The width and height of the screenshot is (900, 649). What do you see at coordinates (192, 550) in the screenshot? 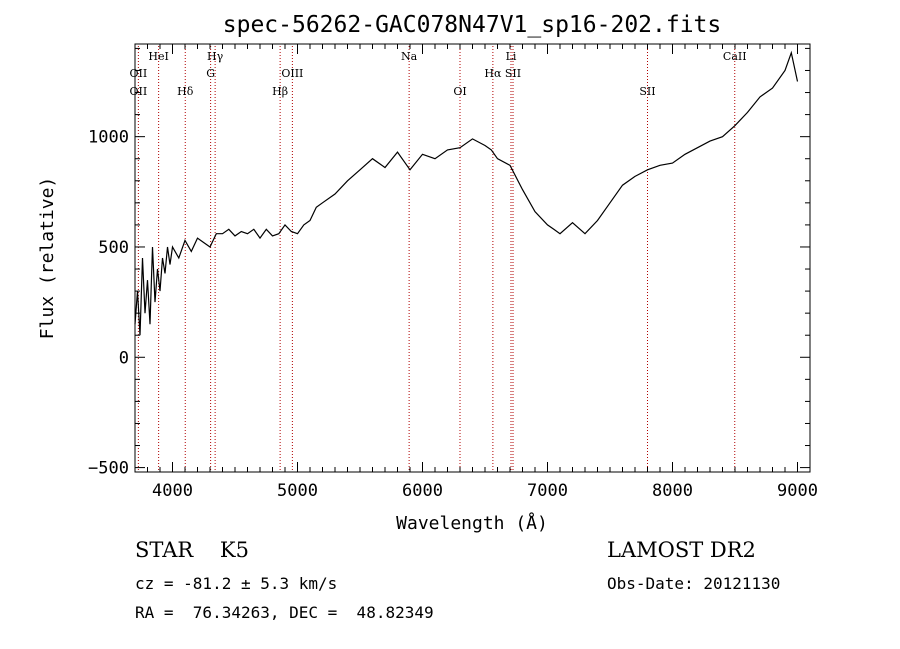
I see `class-label: STAR K5` at bounding box center [192, 550].